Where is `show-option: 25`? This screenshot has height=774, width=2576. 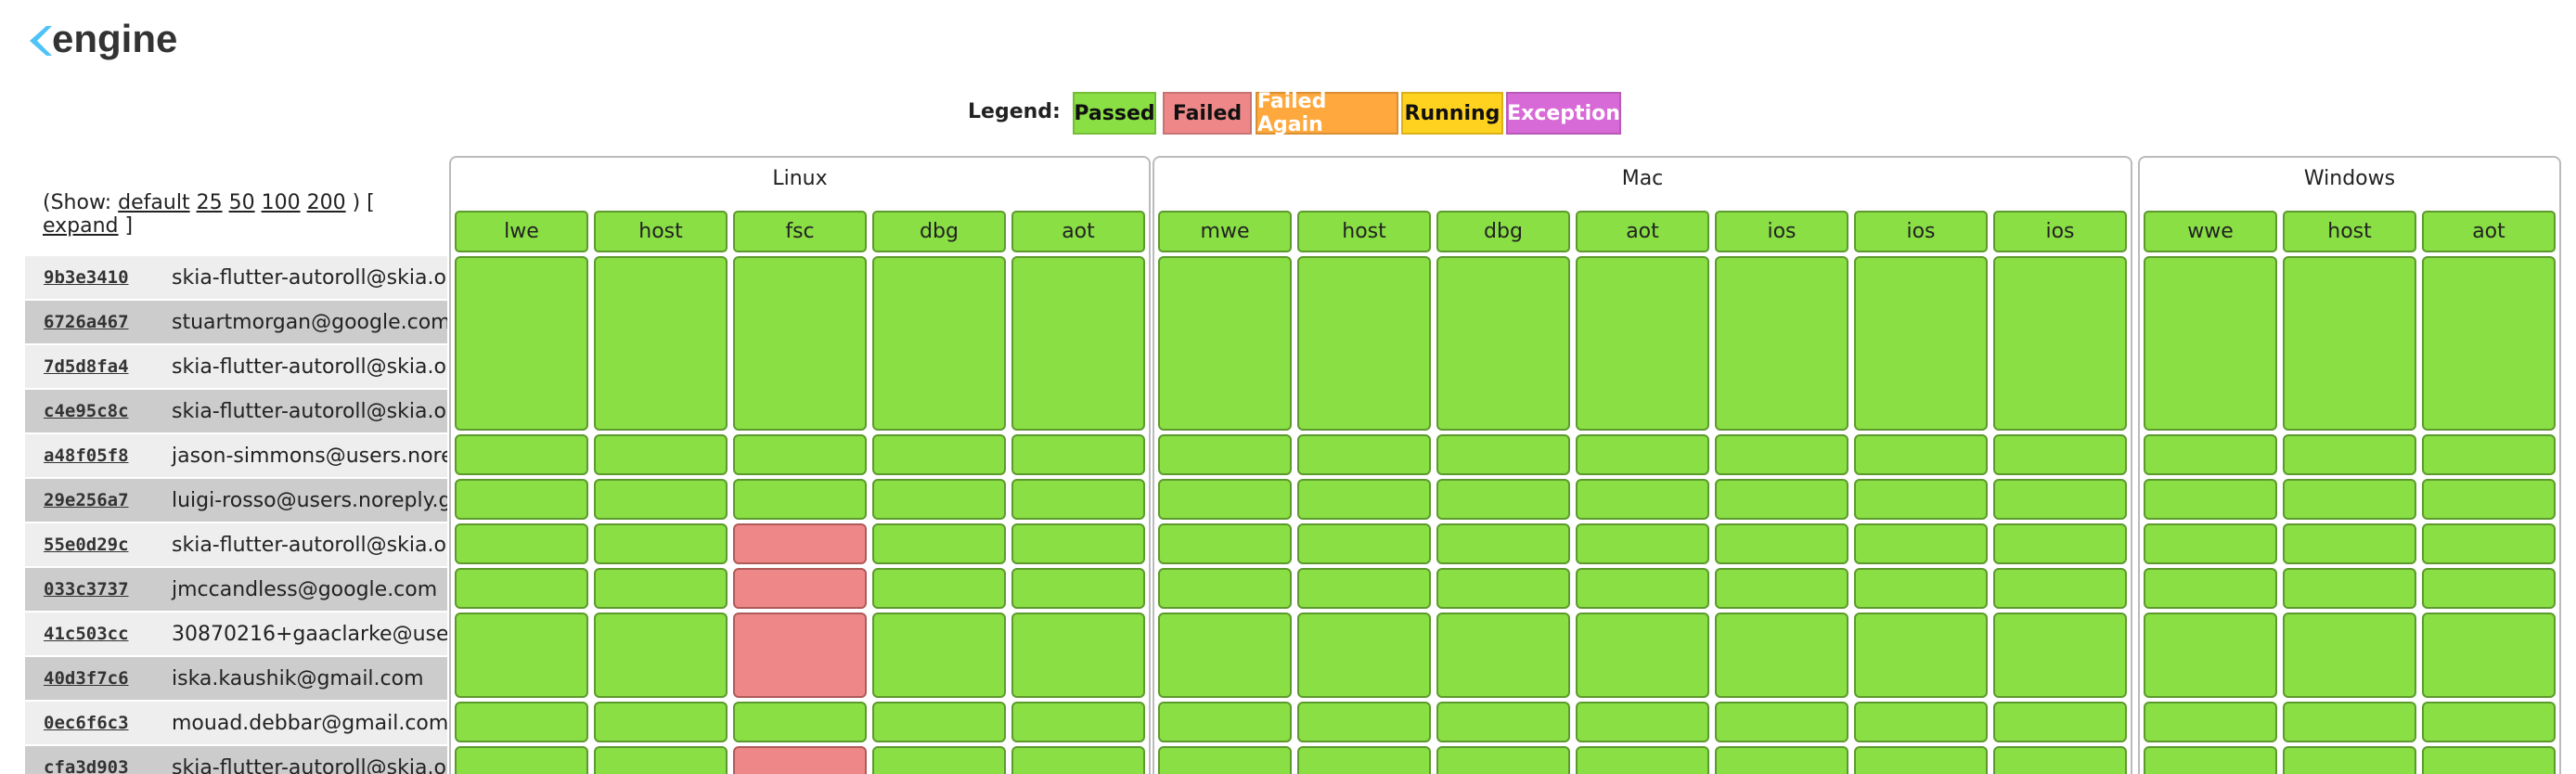 show-option: 25 is located at coordinates (209, 202).